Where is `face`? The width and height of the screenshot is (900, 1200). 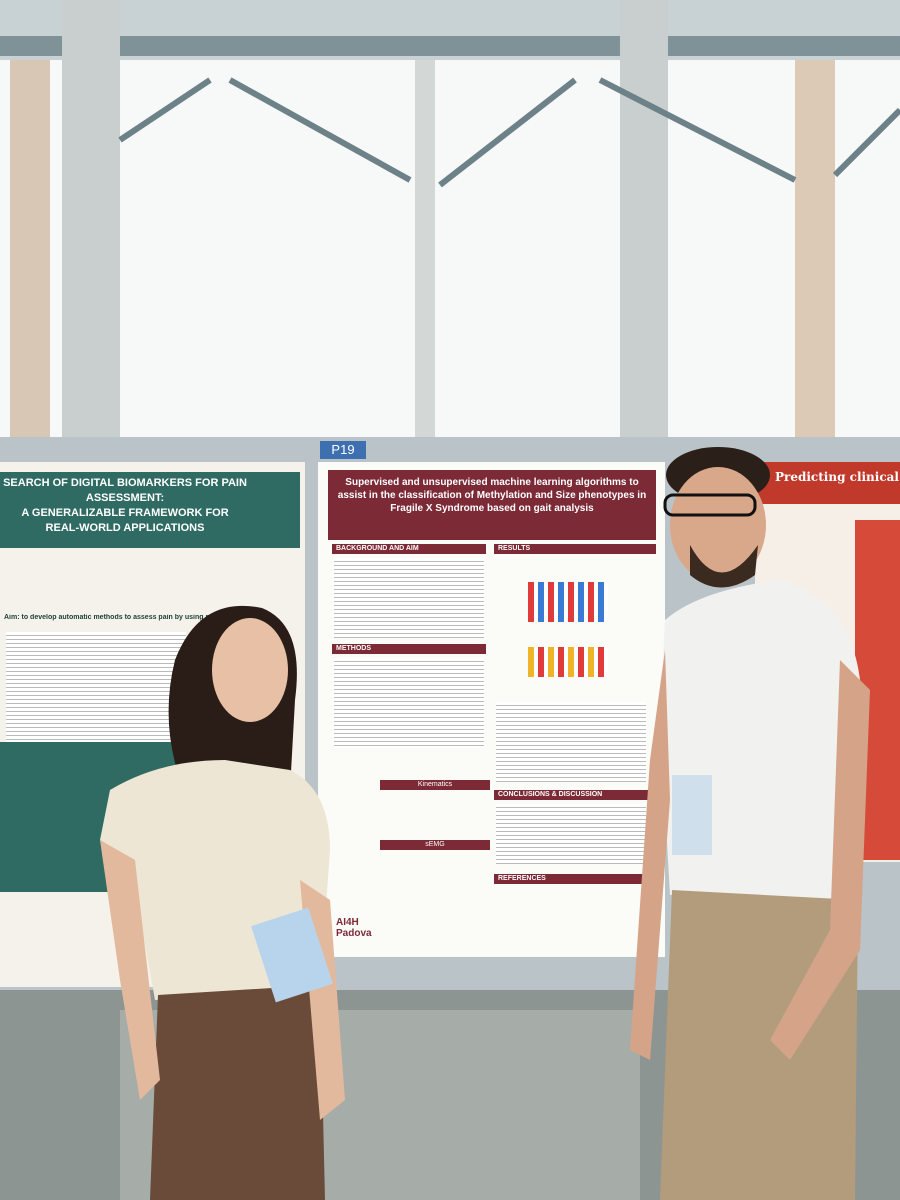 face is located at coordinates (250, 670).